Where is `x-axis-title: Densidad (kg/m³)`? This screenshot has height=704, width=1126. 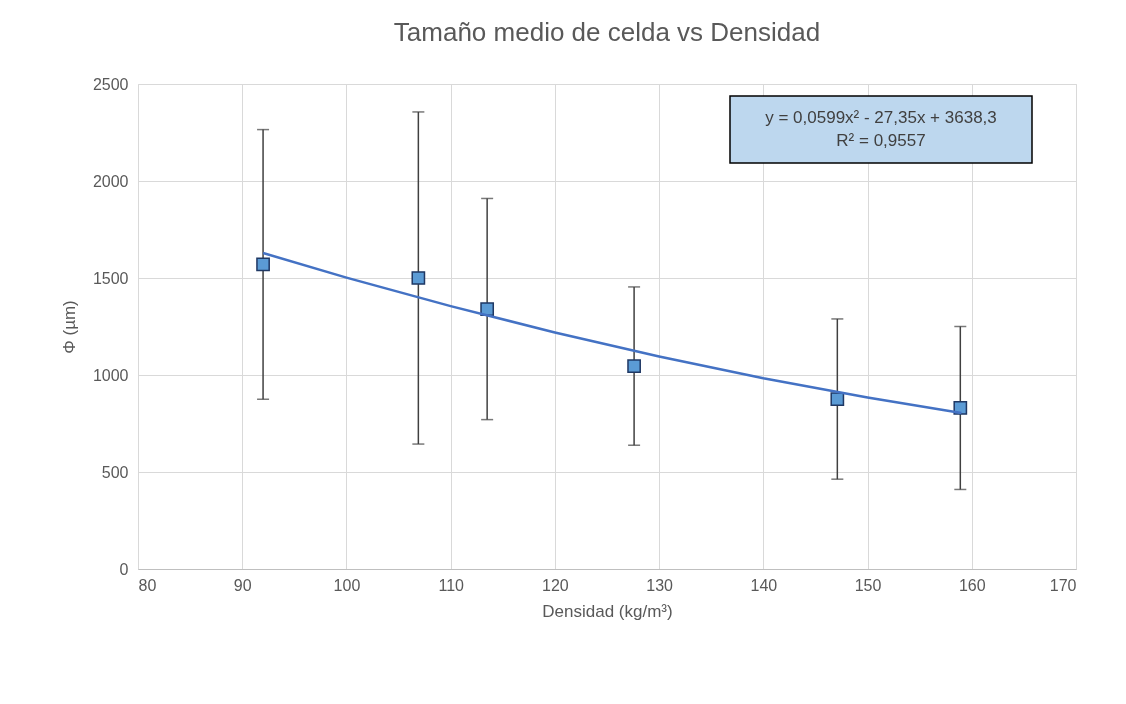
x-axis-title: Densidad (kg/m³) is located at coordinates (607, 611).